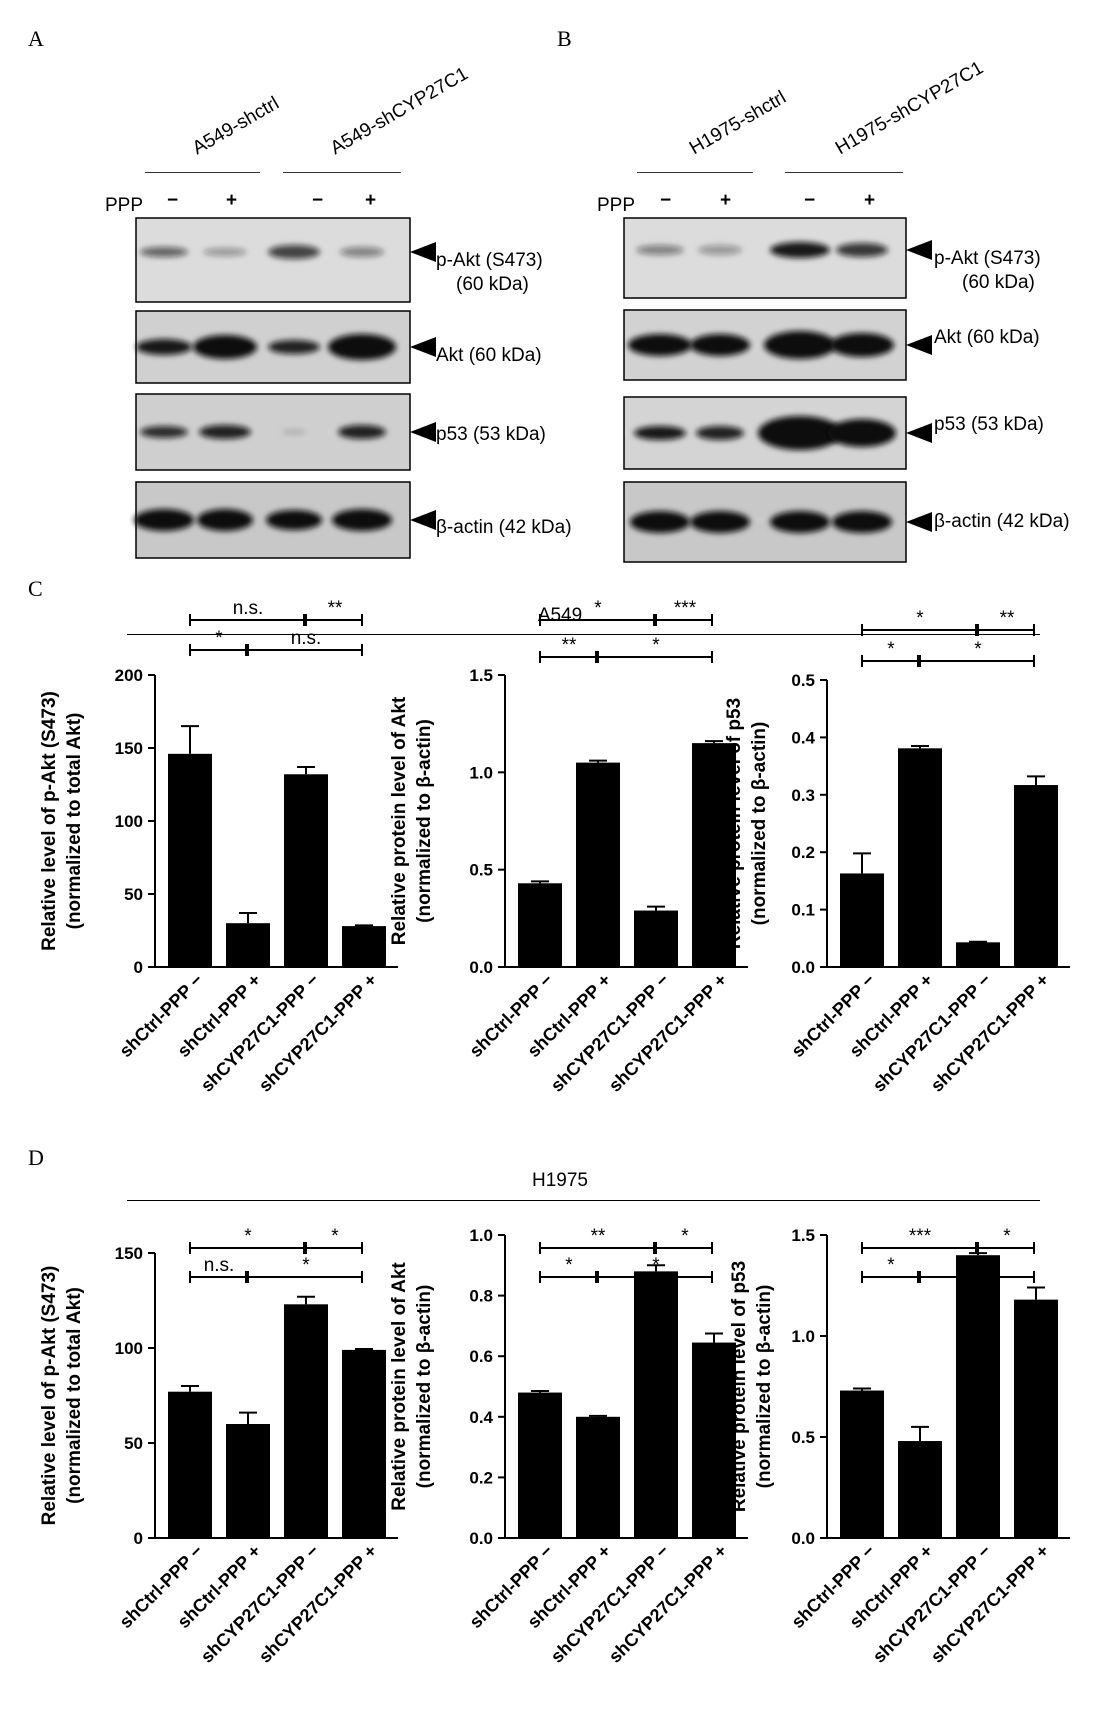 This screenshot has height=1712, width=1120. Describe the element at coordinates (560, 1180) in the screenshot. I see `row-title-h1975: H1975` at that location.